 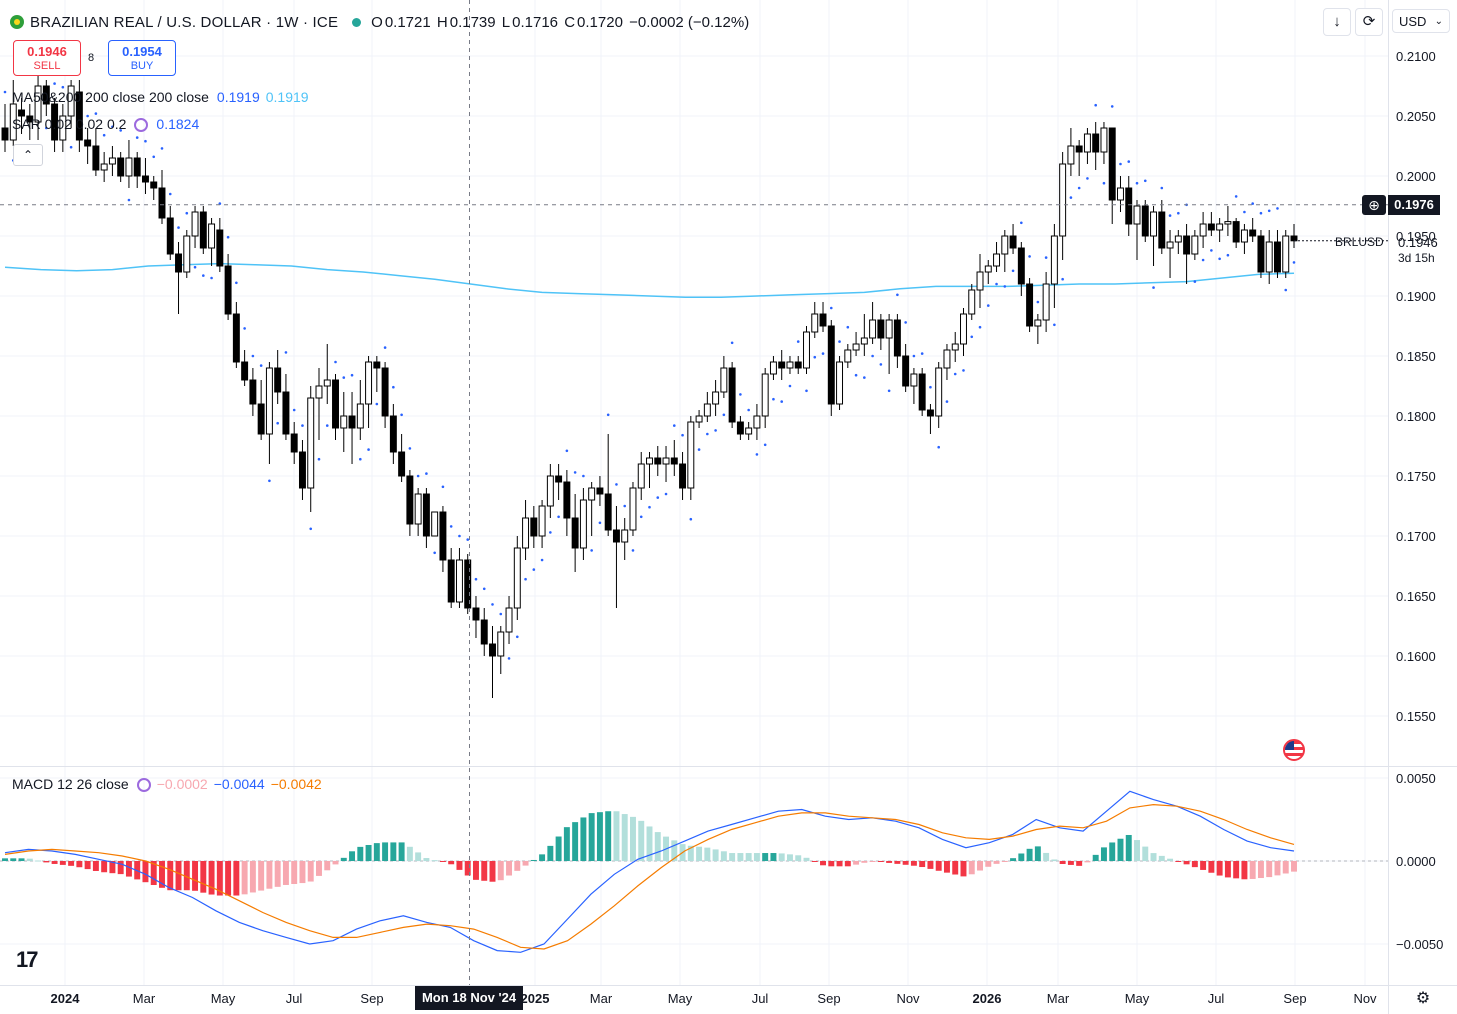 What do you see at coordinates (182, 784) in the screenshot?
I see `macd-hist-value: −0.0002` at bounding box center [182, 784].